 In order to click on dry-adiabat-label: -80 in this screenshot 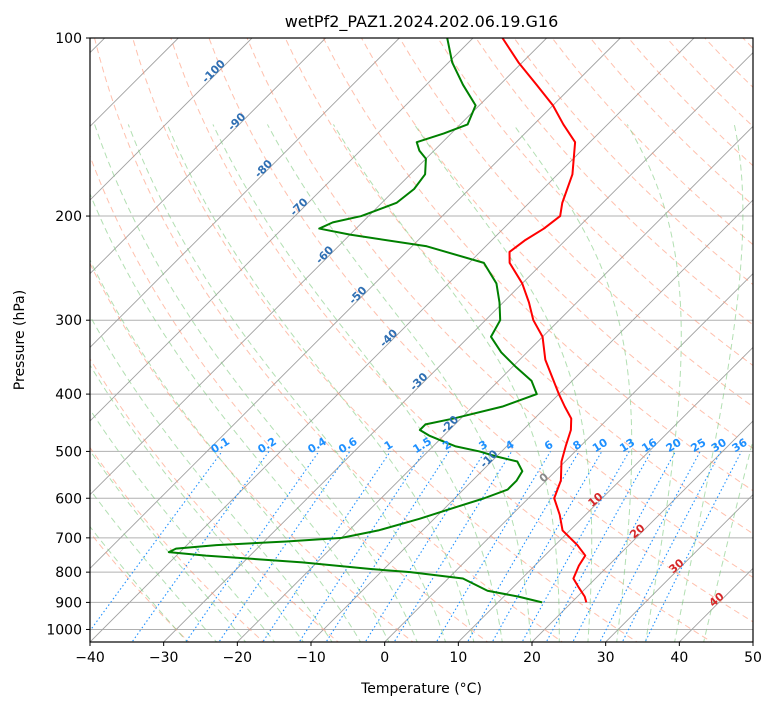, I will do `click(263, 168)`.